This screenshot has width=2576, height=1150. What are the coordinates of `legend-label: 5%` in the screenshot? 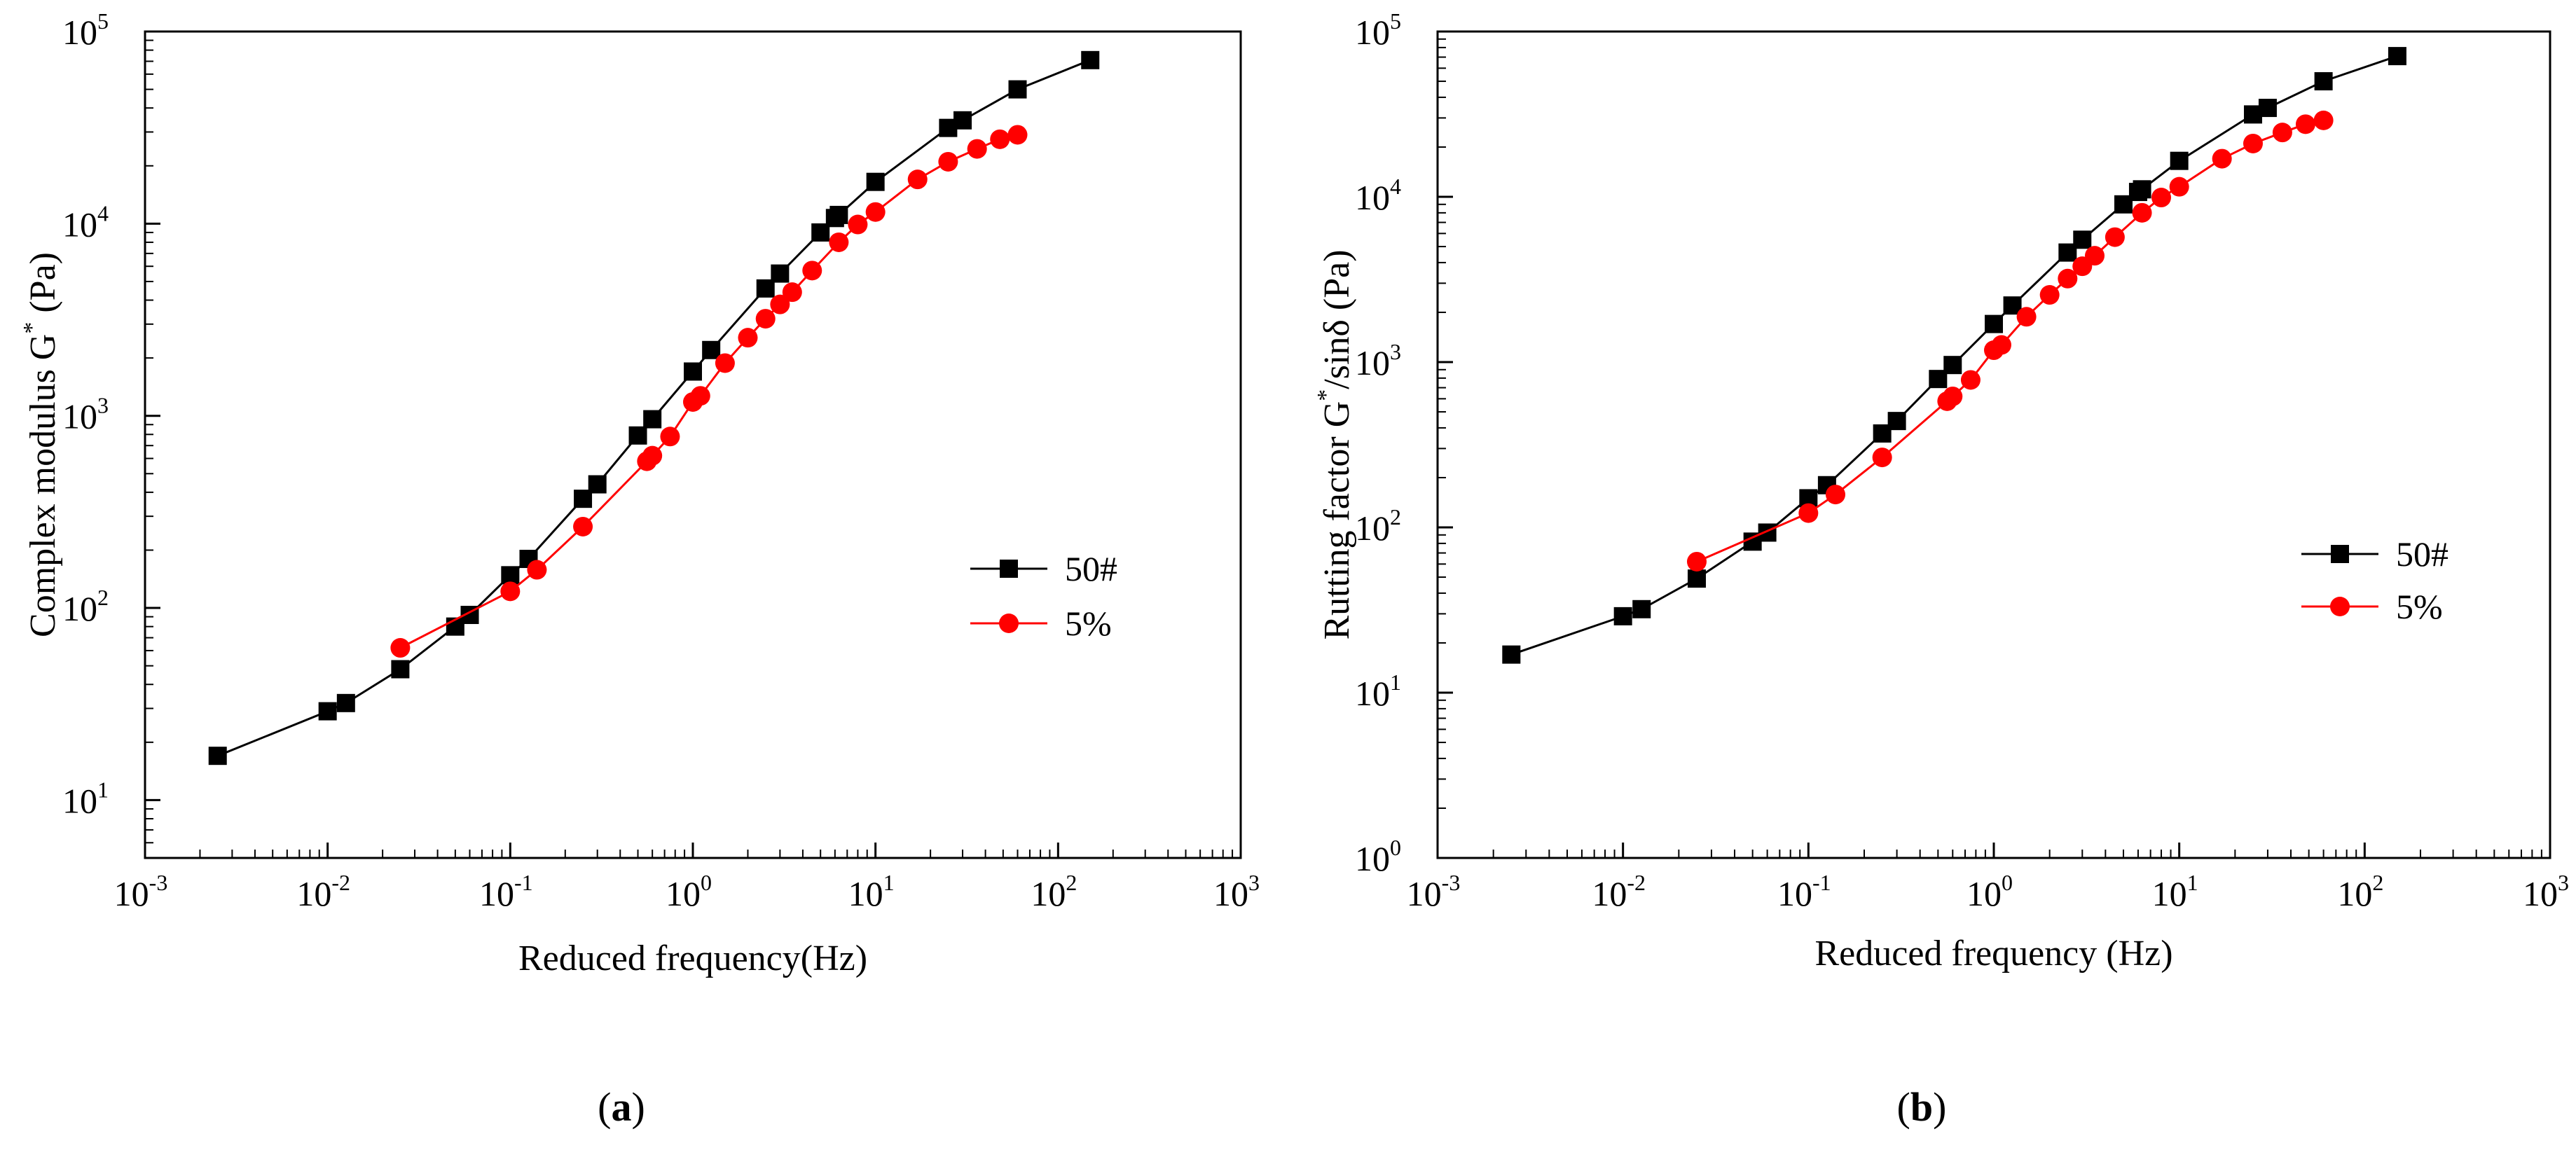 It's located at (1088, 623).